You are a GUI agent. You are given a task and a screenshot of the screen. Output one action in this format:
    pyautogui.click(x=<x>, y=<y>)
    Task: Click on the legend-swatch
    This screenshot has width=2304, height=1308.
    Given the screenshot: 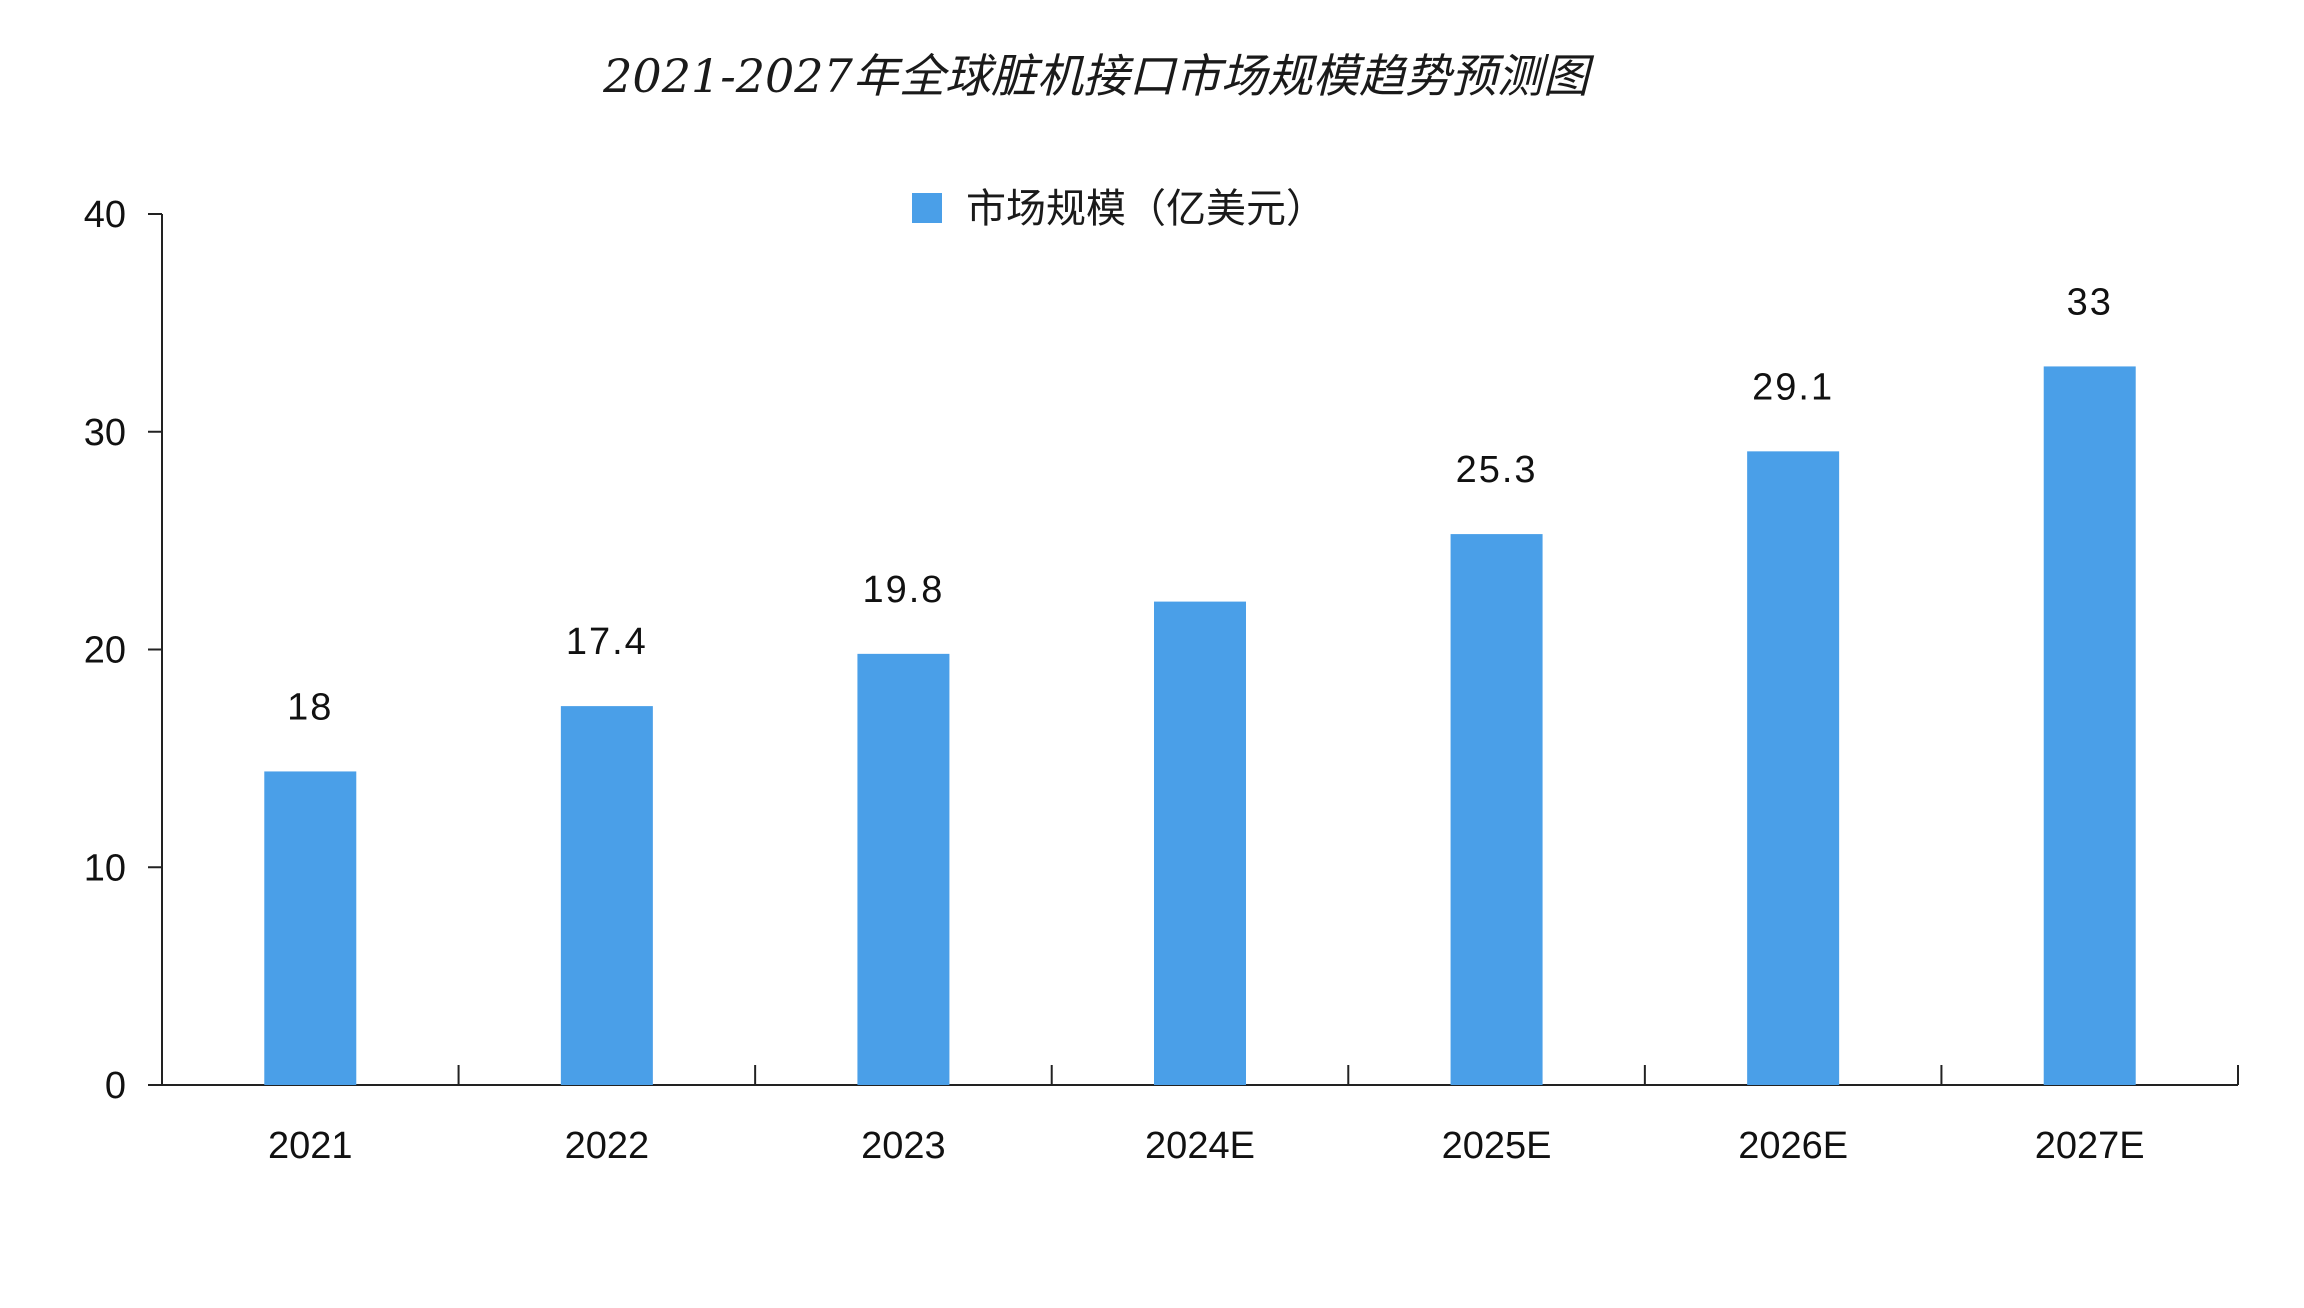 What is the action you would take?
    pyautogui.click(x=927, y=208)
    